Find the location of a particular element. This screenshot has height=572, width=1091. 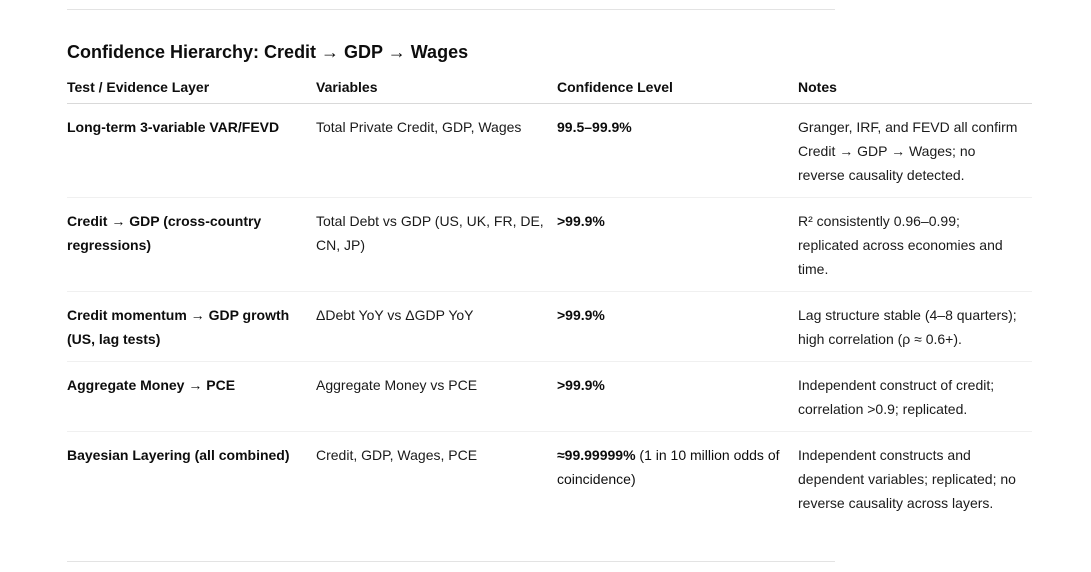

cell-variables: ΔDebt YoY vs ΔGDP YoY is located at coordinates (436, 326).